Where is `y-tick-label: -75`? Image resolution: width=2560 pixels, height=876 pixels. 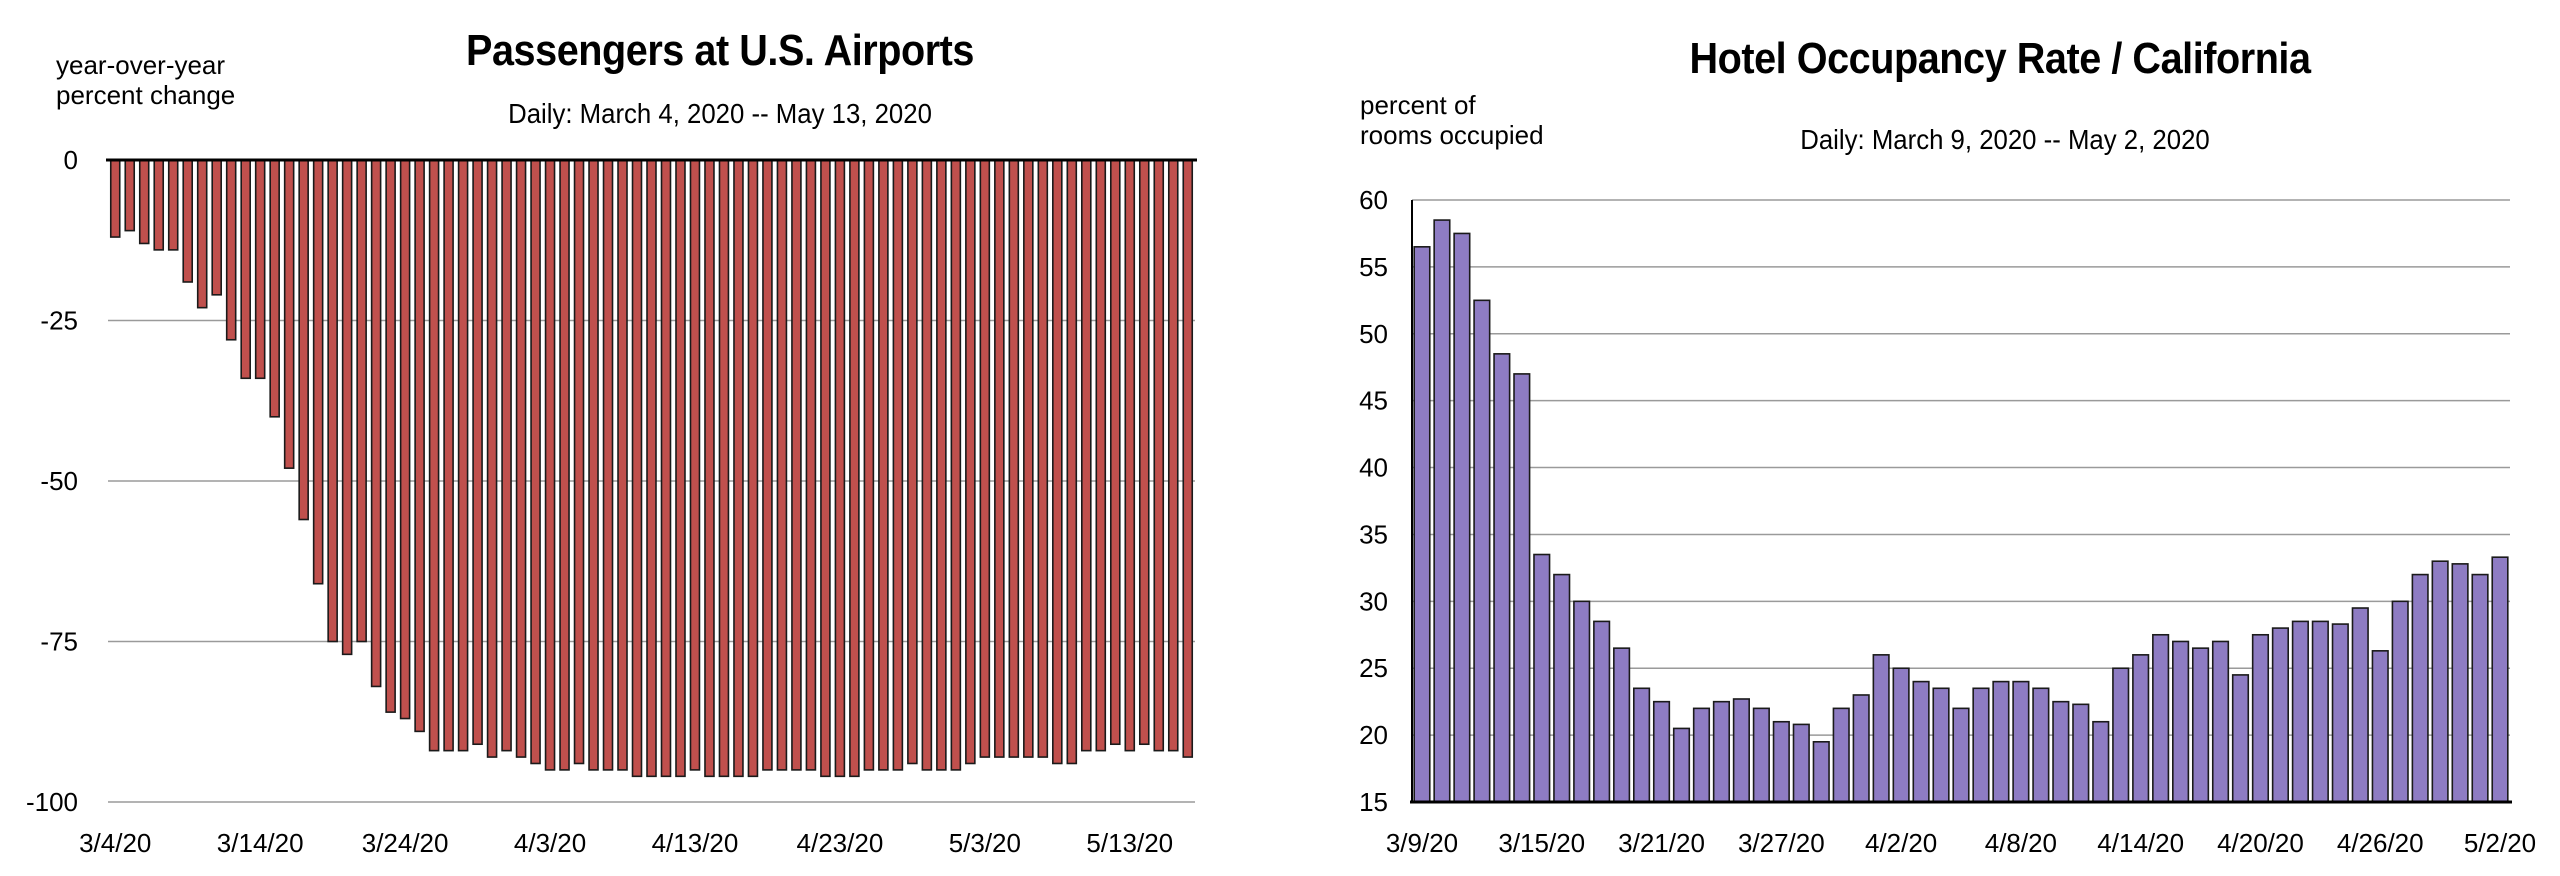 y-tick-label: -75 is located at coordinates (59, 642).